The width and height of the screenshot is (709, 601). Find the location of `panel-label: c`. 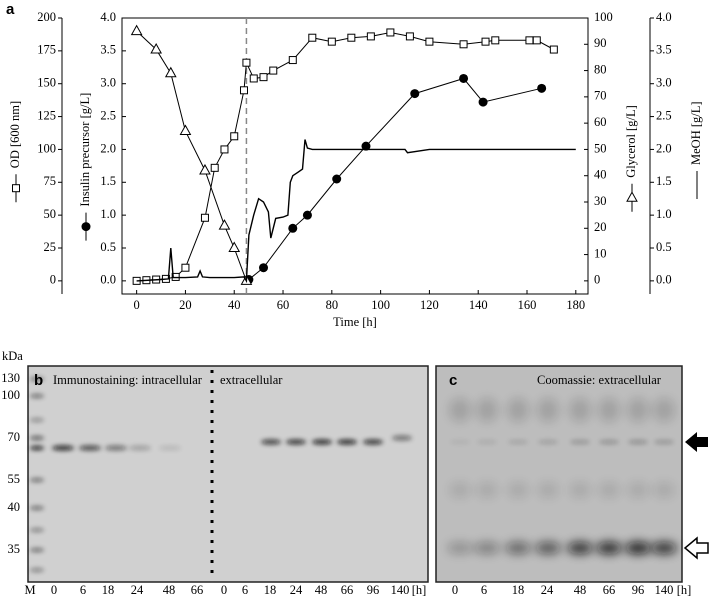

panel-label: c is located at coordinates (453, 380).